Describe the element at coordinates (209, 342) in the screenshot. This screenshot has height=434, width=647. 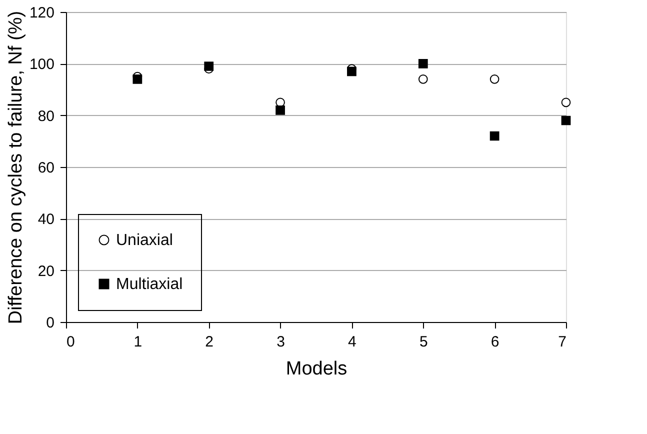
I see `x-tick-label: 2` at that location.